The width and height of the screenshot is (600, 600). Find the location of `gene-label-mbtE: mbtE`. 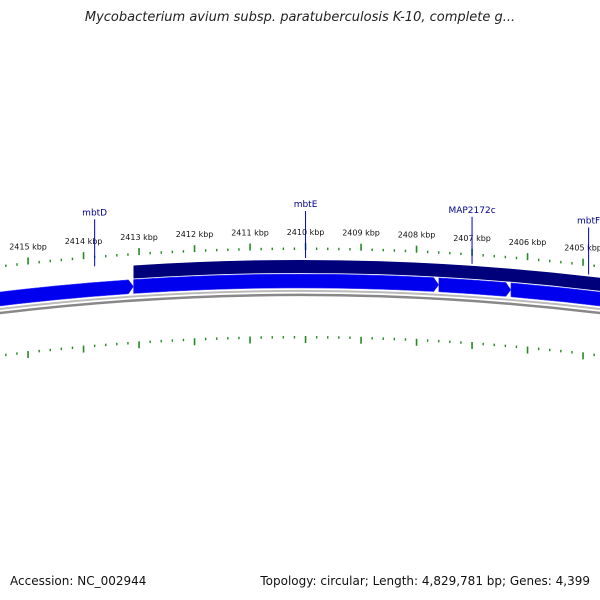

gene-label-mbtE: mbtE is located at coordinates (306, 205).